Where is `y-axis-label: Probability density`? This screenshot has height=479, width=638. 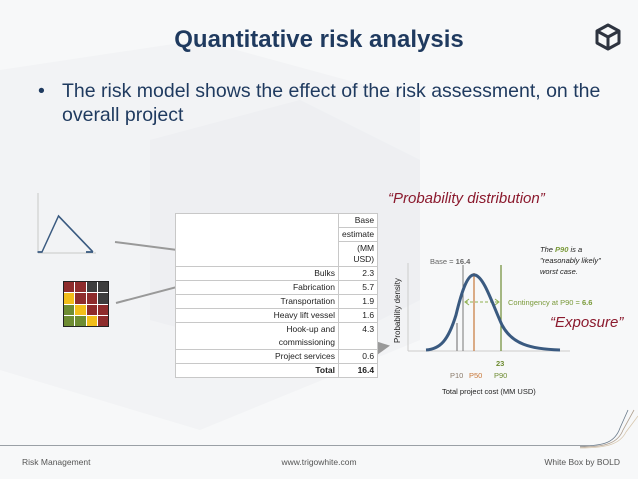 y-axis-label: Probability density is located at coordinates (397, 310).